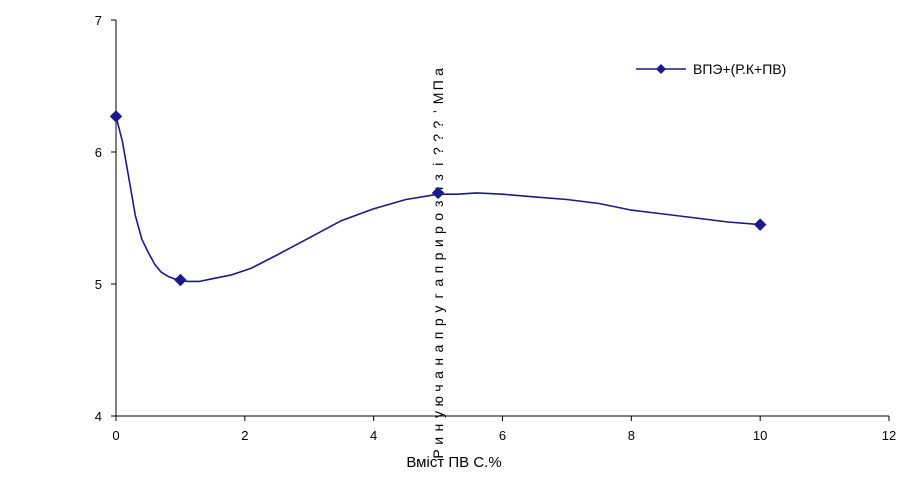  Describe the element at coordinates (631, 435) in the screenshot. I see `x-tick-label: 8` at that location.